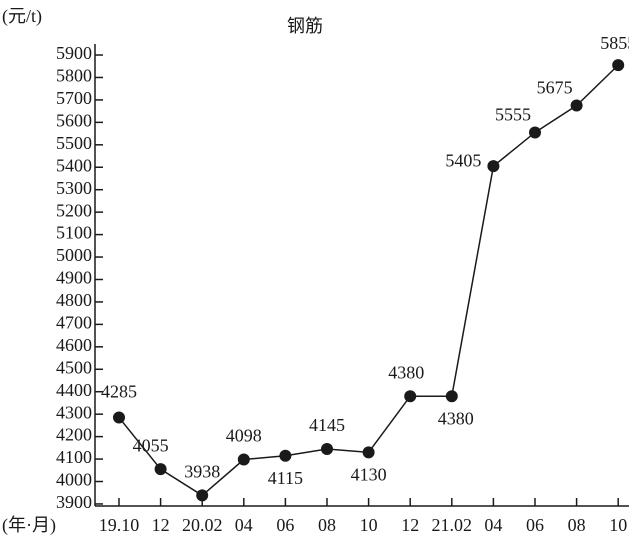 Image resolution: width=629 pixels, height=542 pixels. Describe the element at coordinates (74, 480) in the screenshot. I see `y-tick-label: 4000` at that location.